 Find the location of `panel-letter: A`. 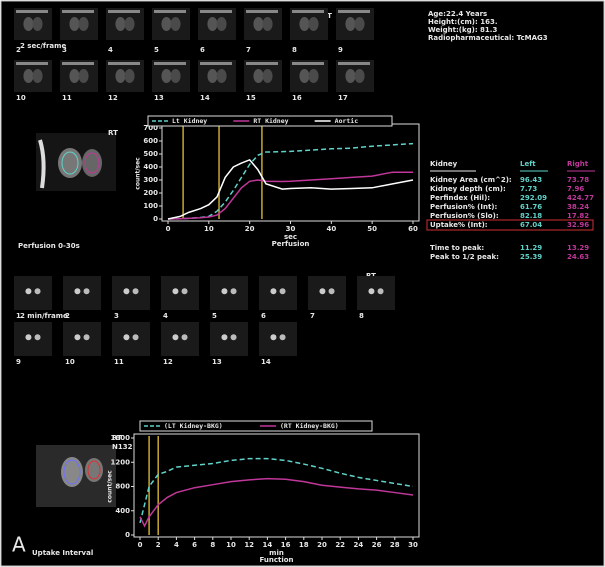

panel-letter: A is located at coordinates (19, 545).